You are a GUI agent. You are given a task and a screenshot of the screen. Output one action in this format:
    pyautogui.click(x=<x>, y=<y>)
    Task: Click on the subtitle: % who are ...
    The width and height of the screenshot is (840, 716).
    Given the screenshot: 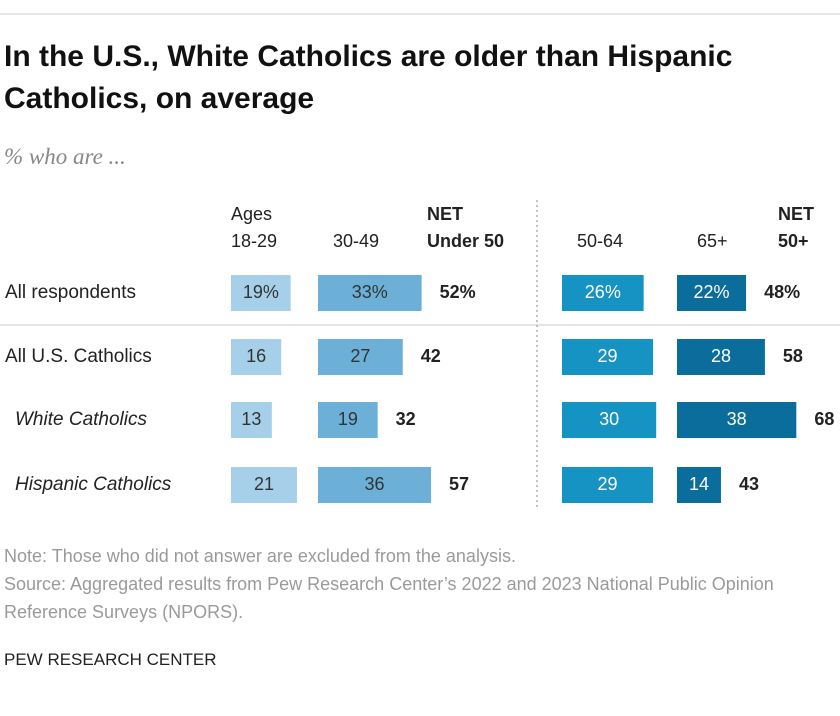 What is the action you would take?
    pyautogui.click(x=65, y=156)
    